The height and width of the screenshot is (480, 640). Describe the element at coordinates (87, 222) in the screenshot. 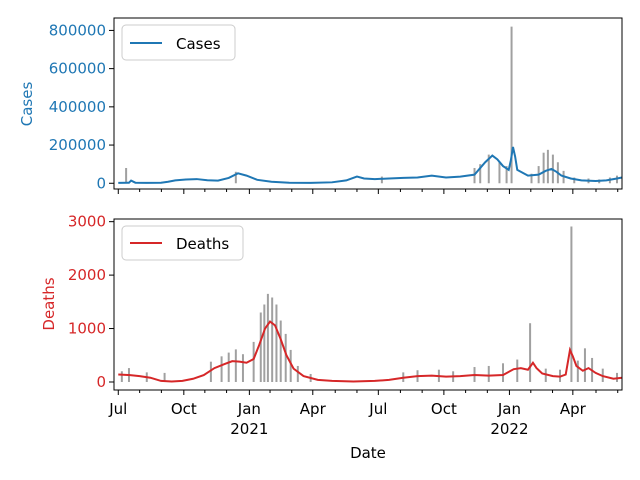

I see `deaths-y-tick-label: 3000` at that location.